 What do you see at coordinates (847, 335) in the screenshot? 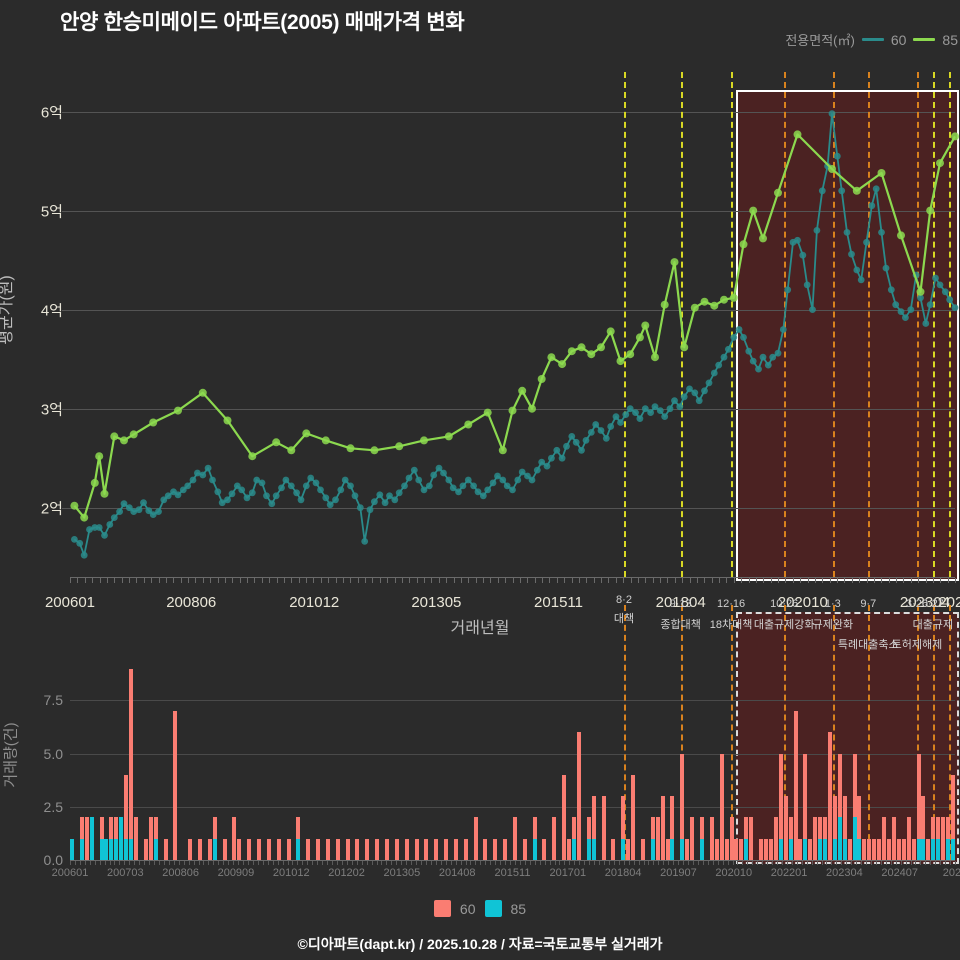
I see `price-highlight-region` at bounding box center [847, 335].